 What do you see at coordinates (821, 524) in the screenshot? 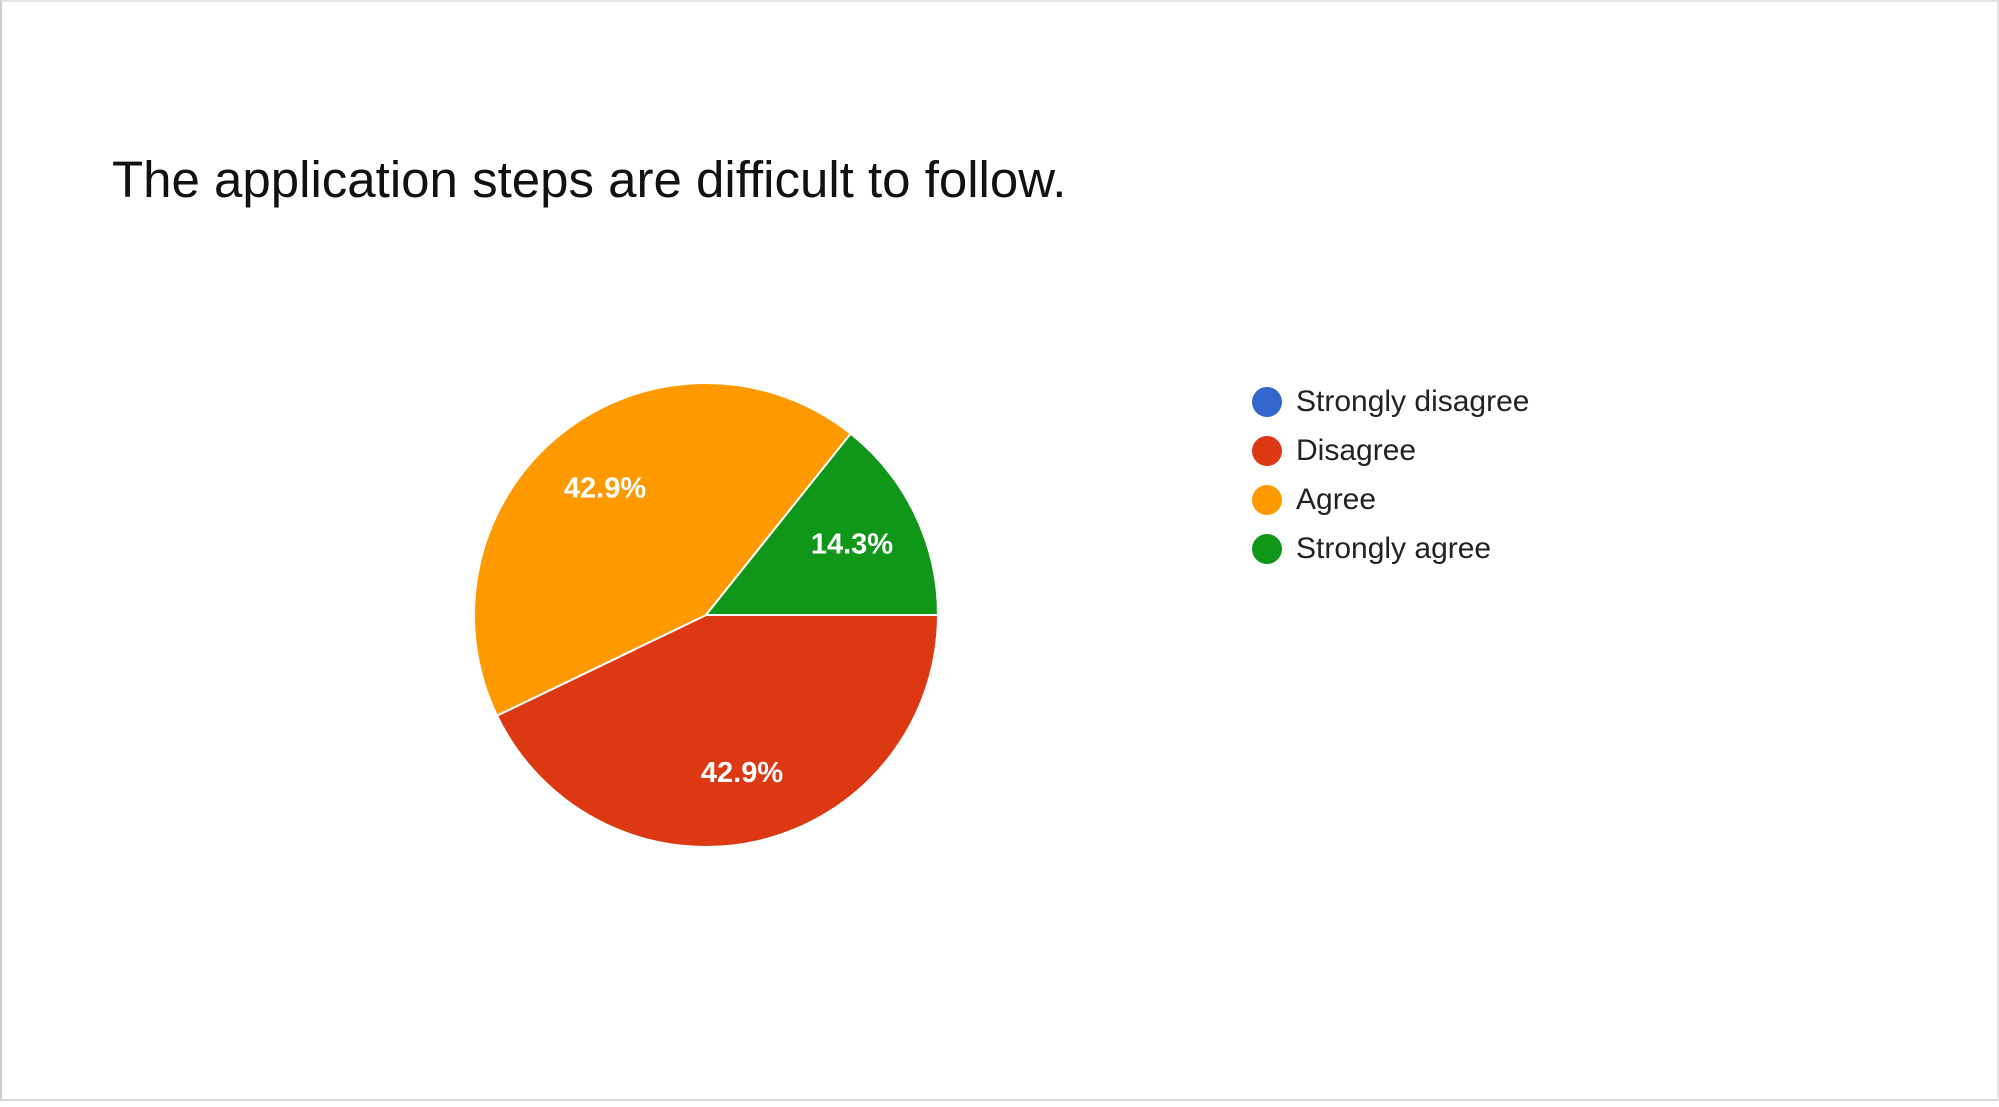
I see `pie-slice-strongly-agree` at bounding box center [821, 524].